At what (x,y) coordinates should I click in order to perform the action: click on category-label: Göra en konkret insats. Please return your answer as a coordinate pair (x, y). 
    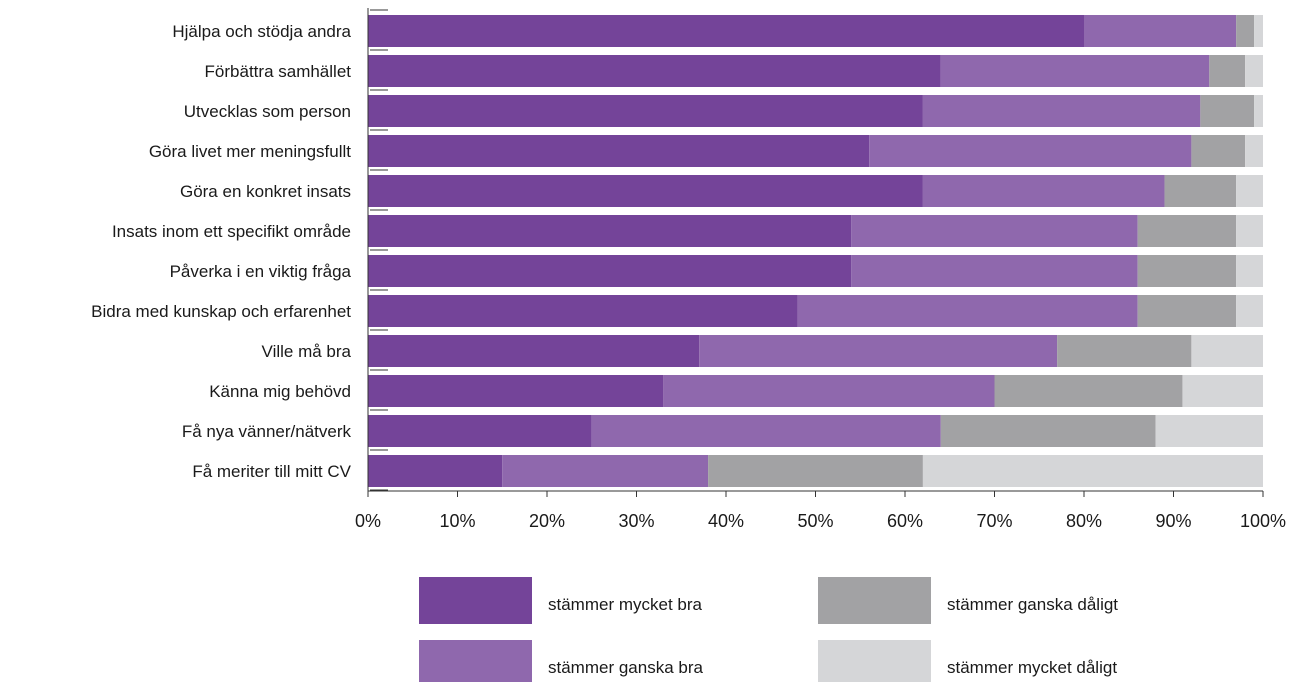
    Looking at the image, I should click on (265, 191).